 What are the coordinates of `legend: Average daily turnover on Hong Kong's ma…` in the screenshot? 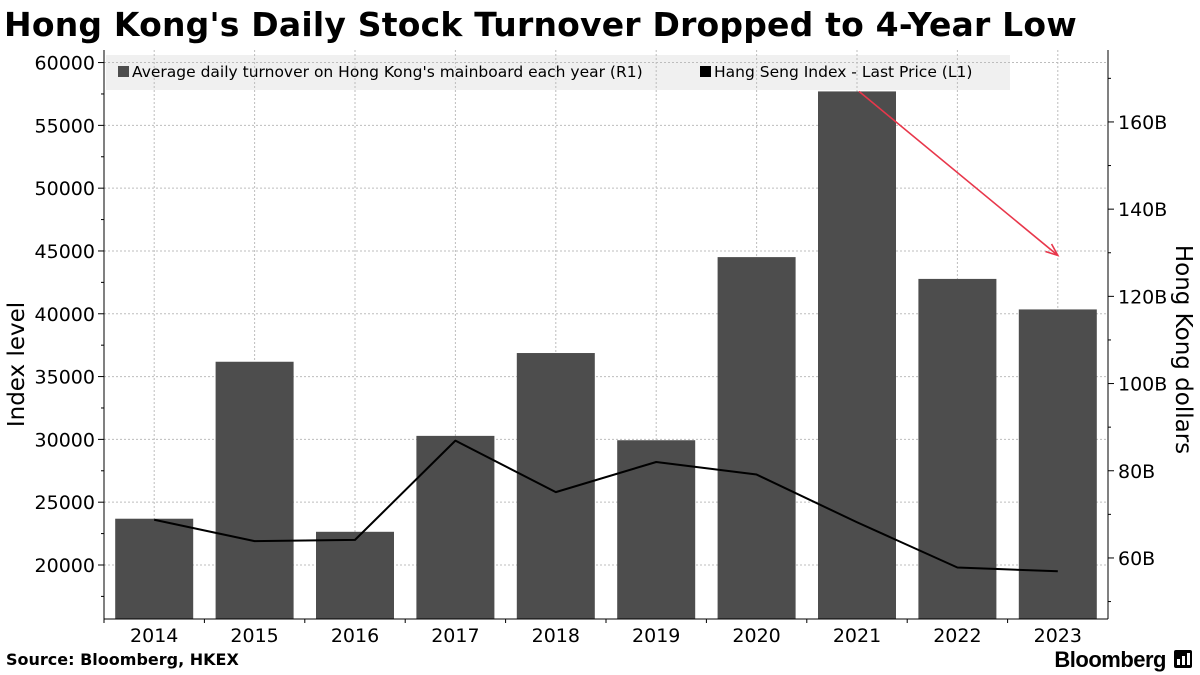 It's located at (545, 72).